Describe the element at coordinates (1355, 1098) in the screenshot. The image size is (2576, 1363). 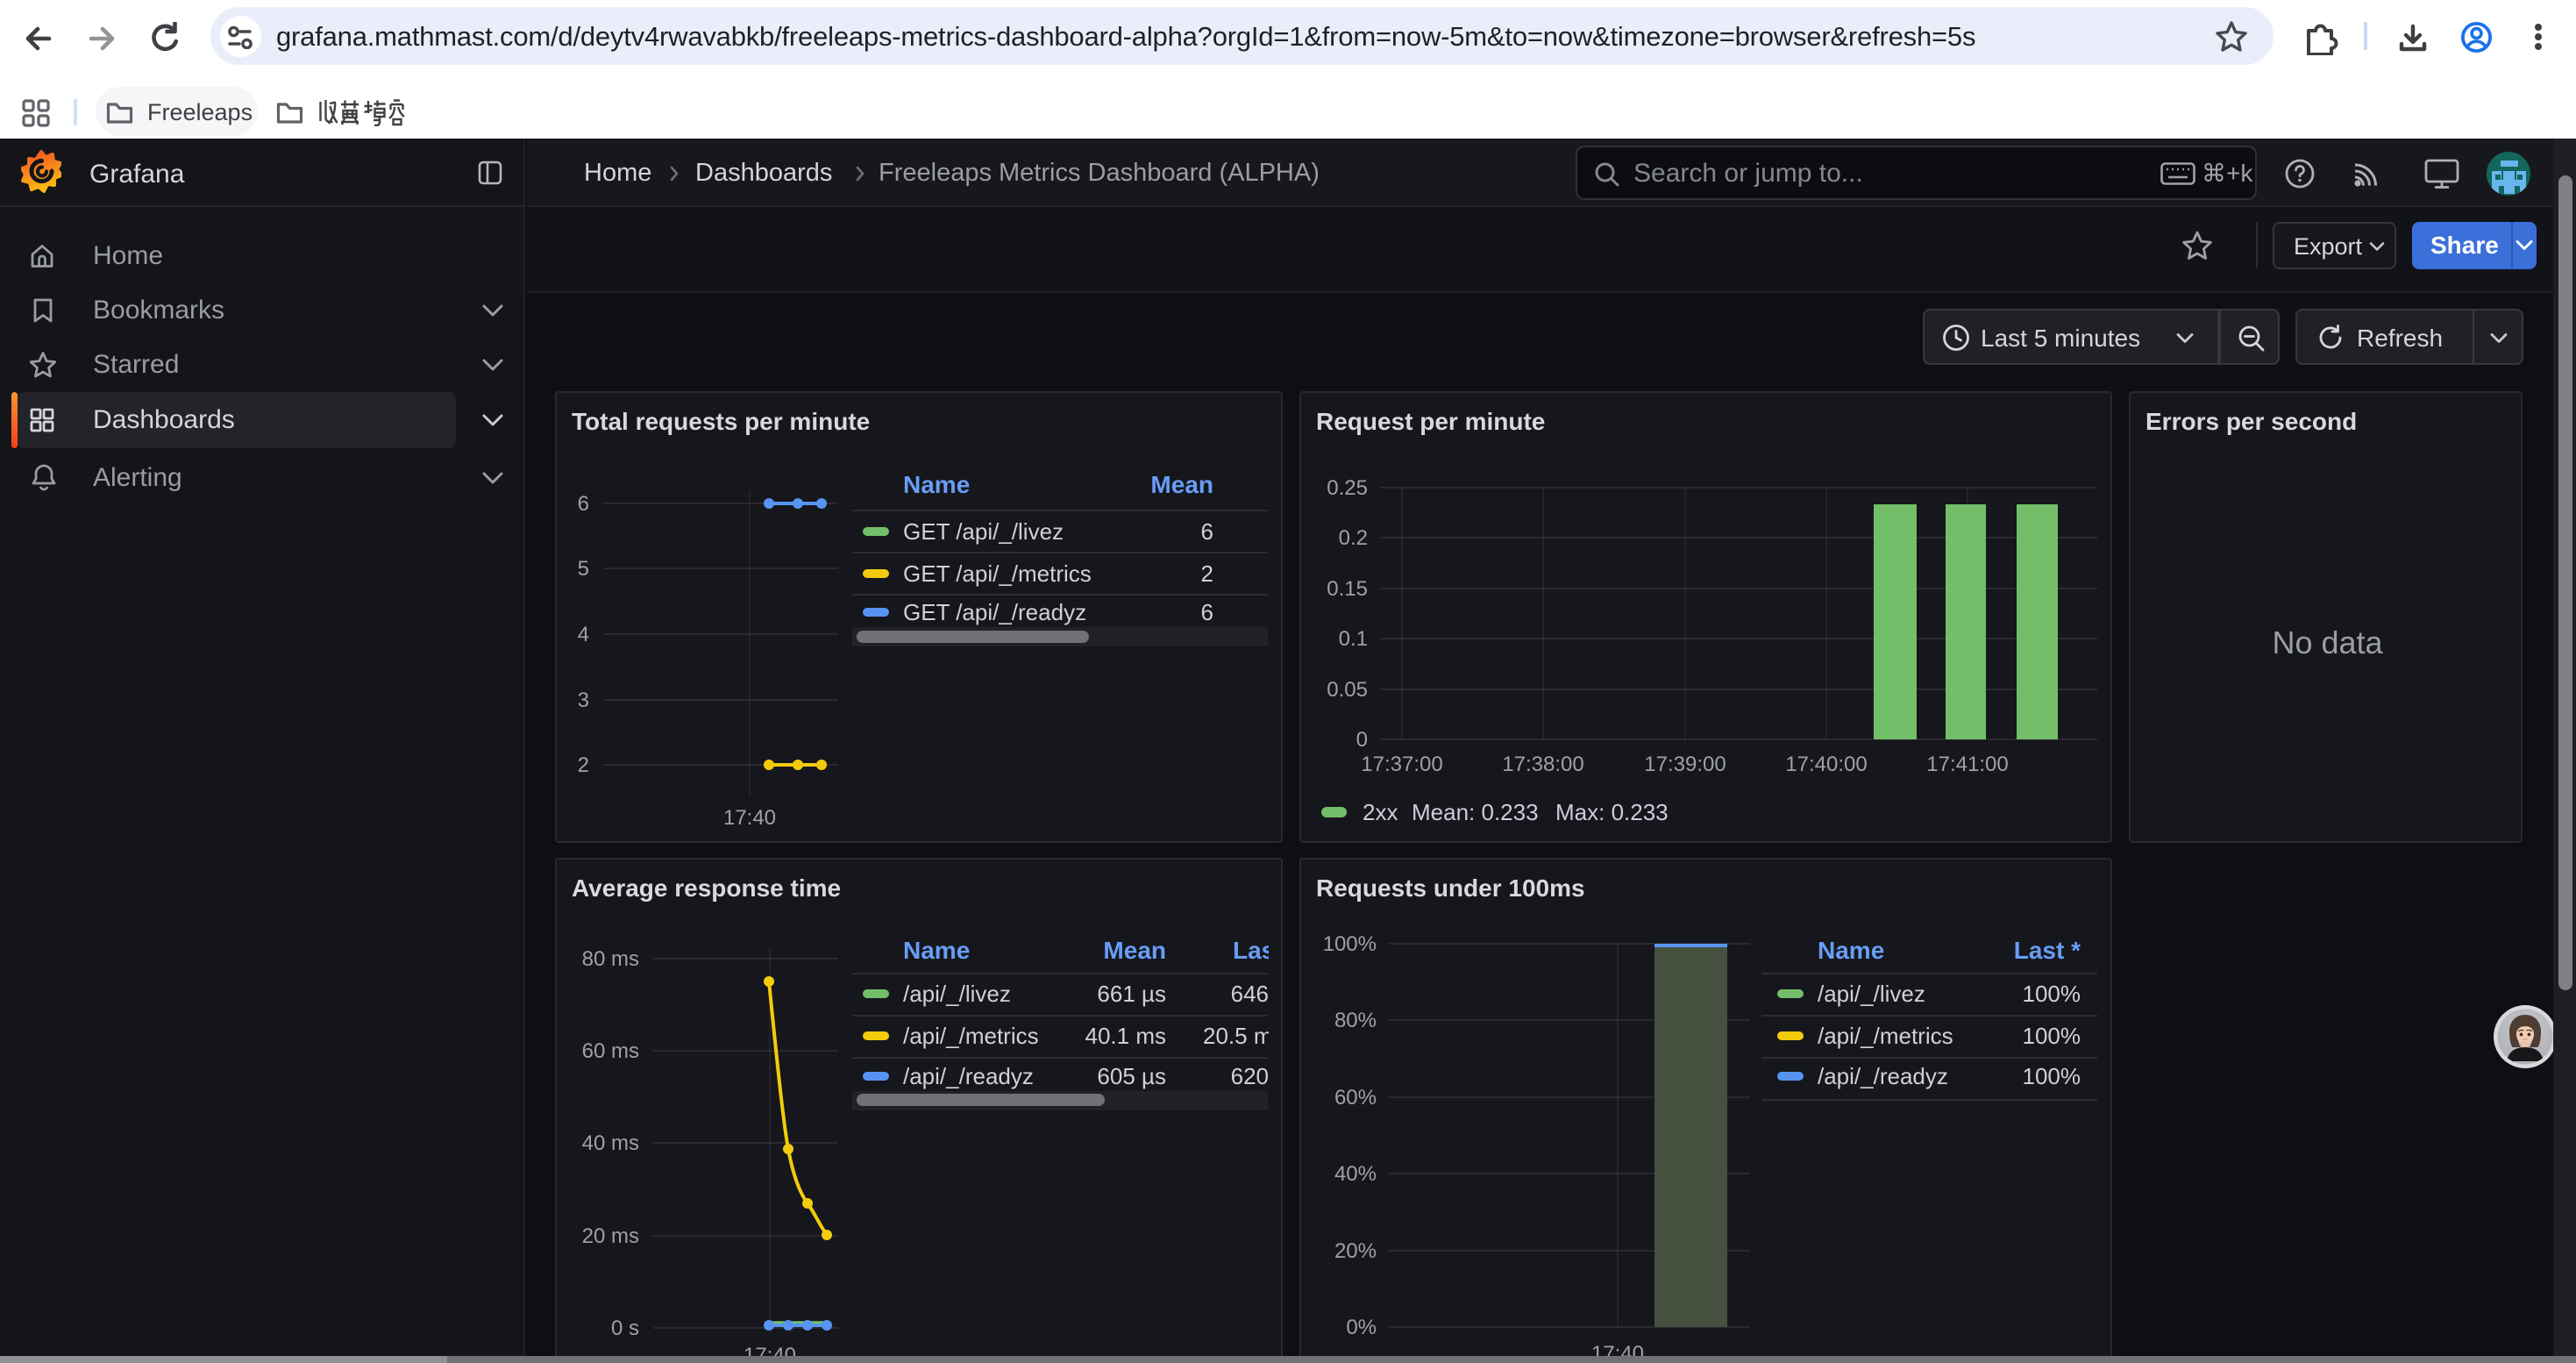
I see `svg-text: 60%` at that location.